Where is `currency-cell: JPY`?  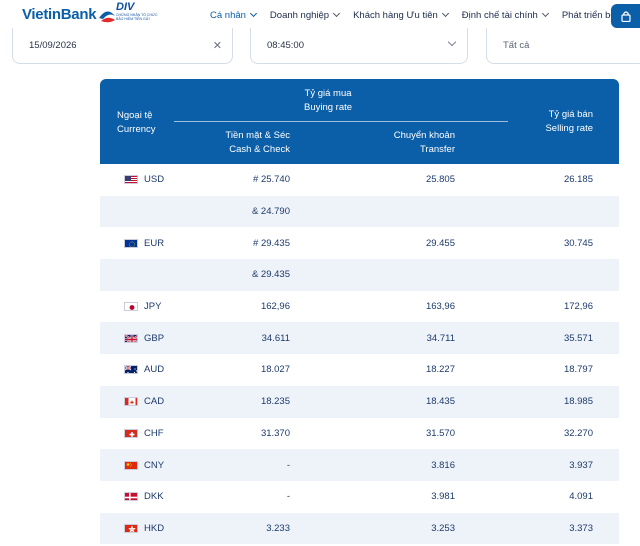 currency-cell: JPY is located at coordinates (130, 307).